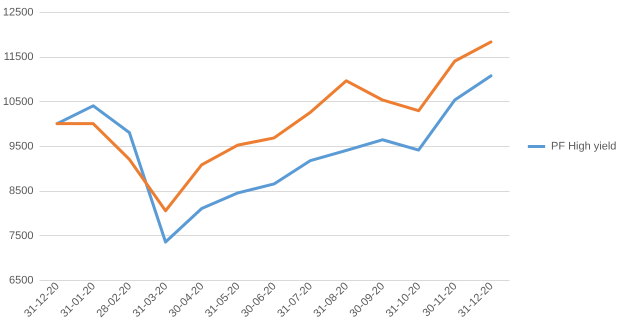  Describe the element at coordinates (21, 280) in the screenshot. I see `y-tick-label: 6500` at that location.